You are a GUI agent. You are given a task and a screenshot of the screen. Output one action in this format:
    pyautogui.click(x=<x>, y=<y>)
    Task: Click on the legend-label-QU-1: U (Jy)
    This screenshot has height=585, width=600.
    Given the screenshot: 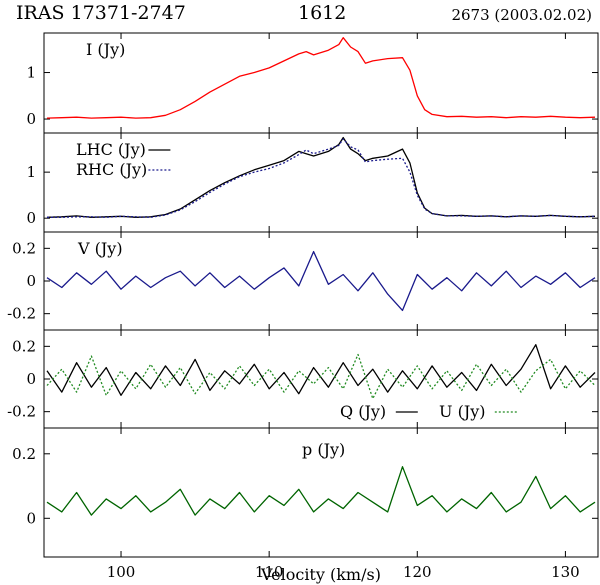 What is the action you would take?
    pyautogui.click(x=462, y=411)
    